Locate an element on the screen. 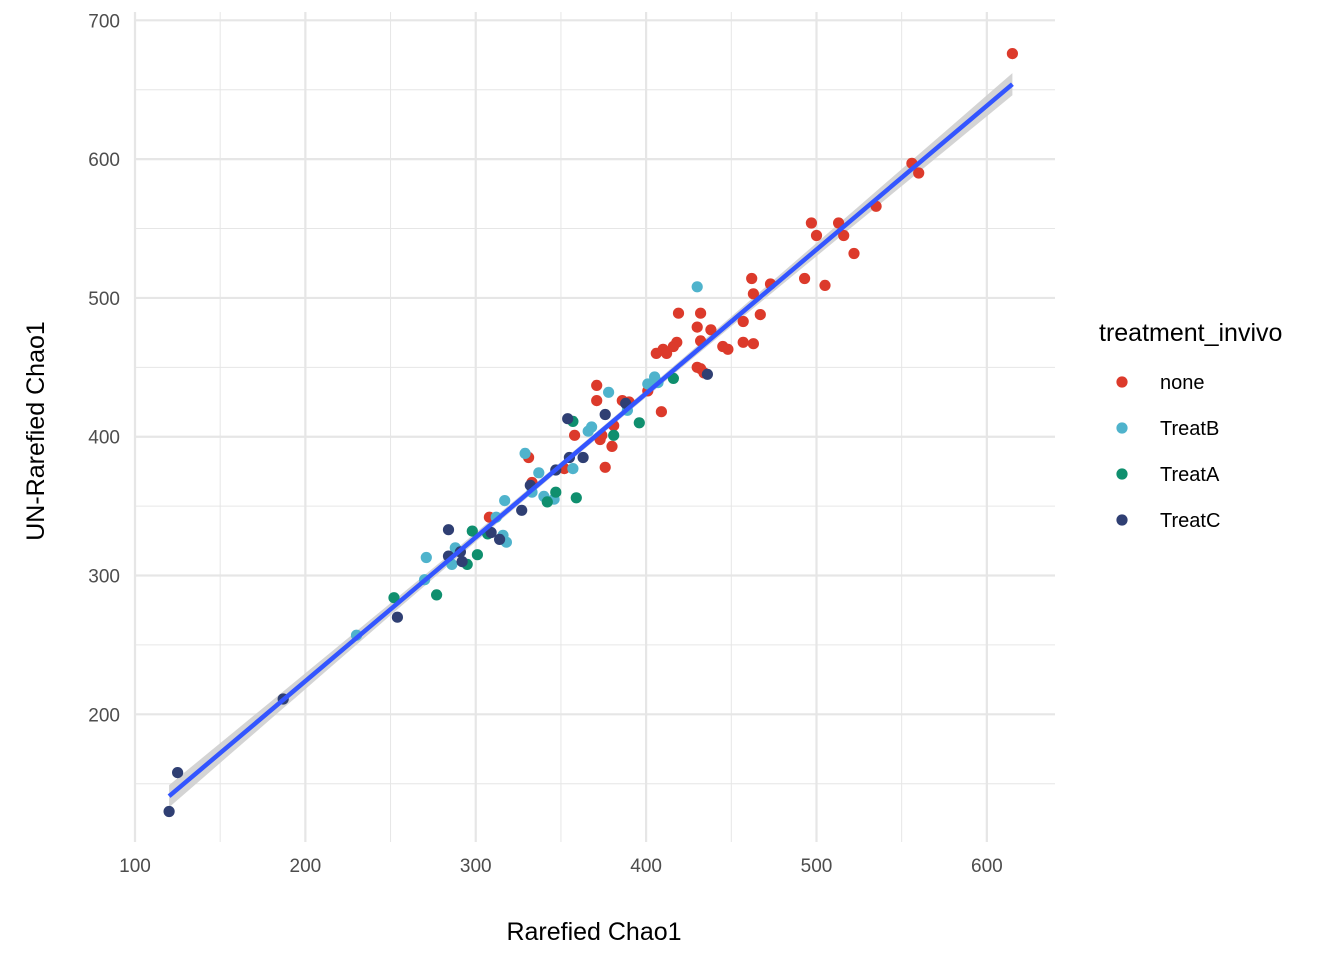 This screenshot has width=1344, height=960. legend-title: treatment_invivo is located at coordinates (1190, 333).